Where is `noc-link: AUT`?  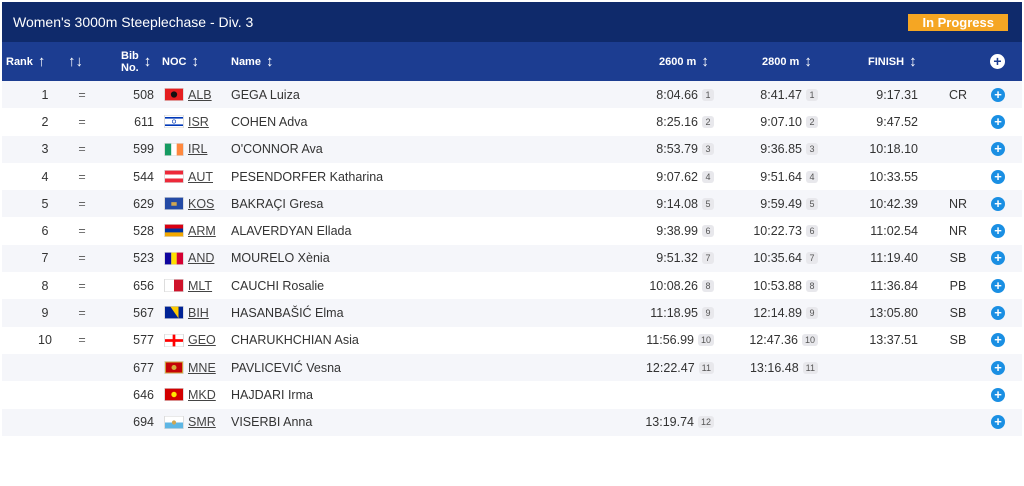
noc-link: AUT is located at coordinates (200, 176).